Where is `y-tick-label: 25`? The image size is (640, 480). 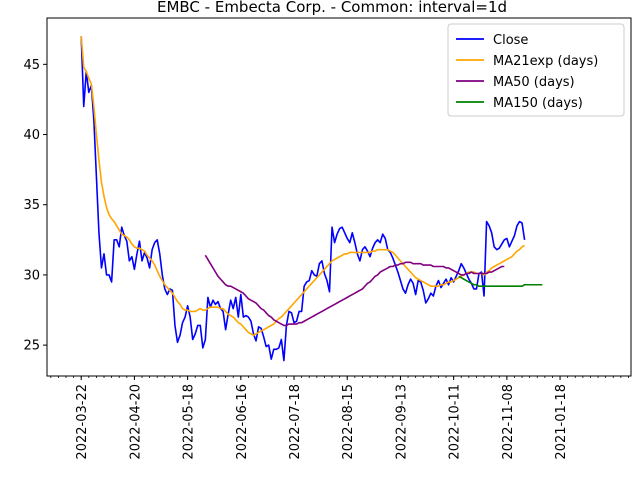 y-tick-label: 25 is located at coordinates (31, 346).